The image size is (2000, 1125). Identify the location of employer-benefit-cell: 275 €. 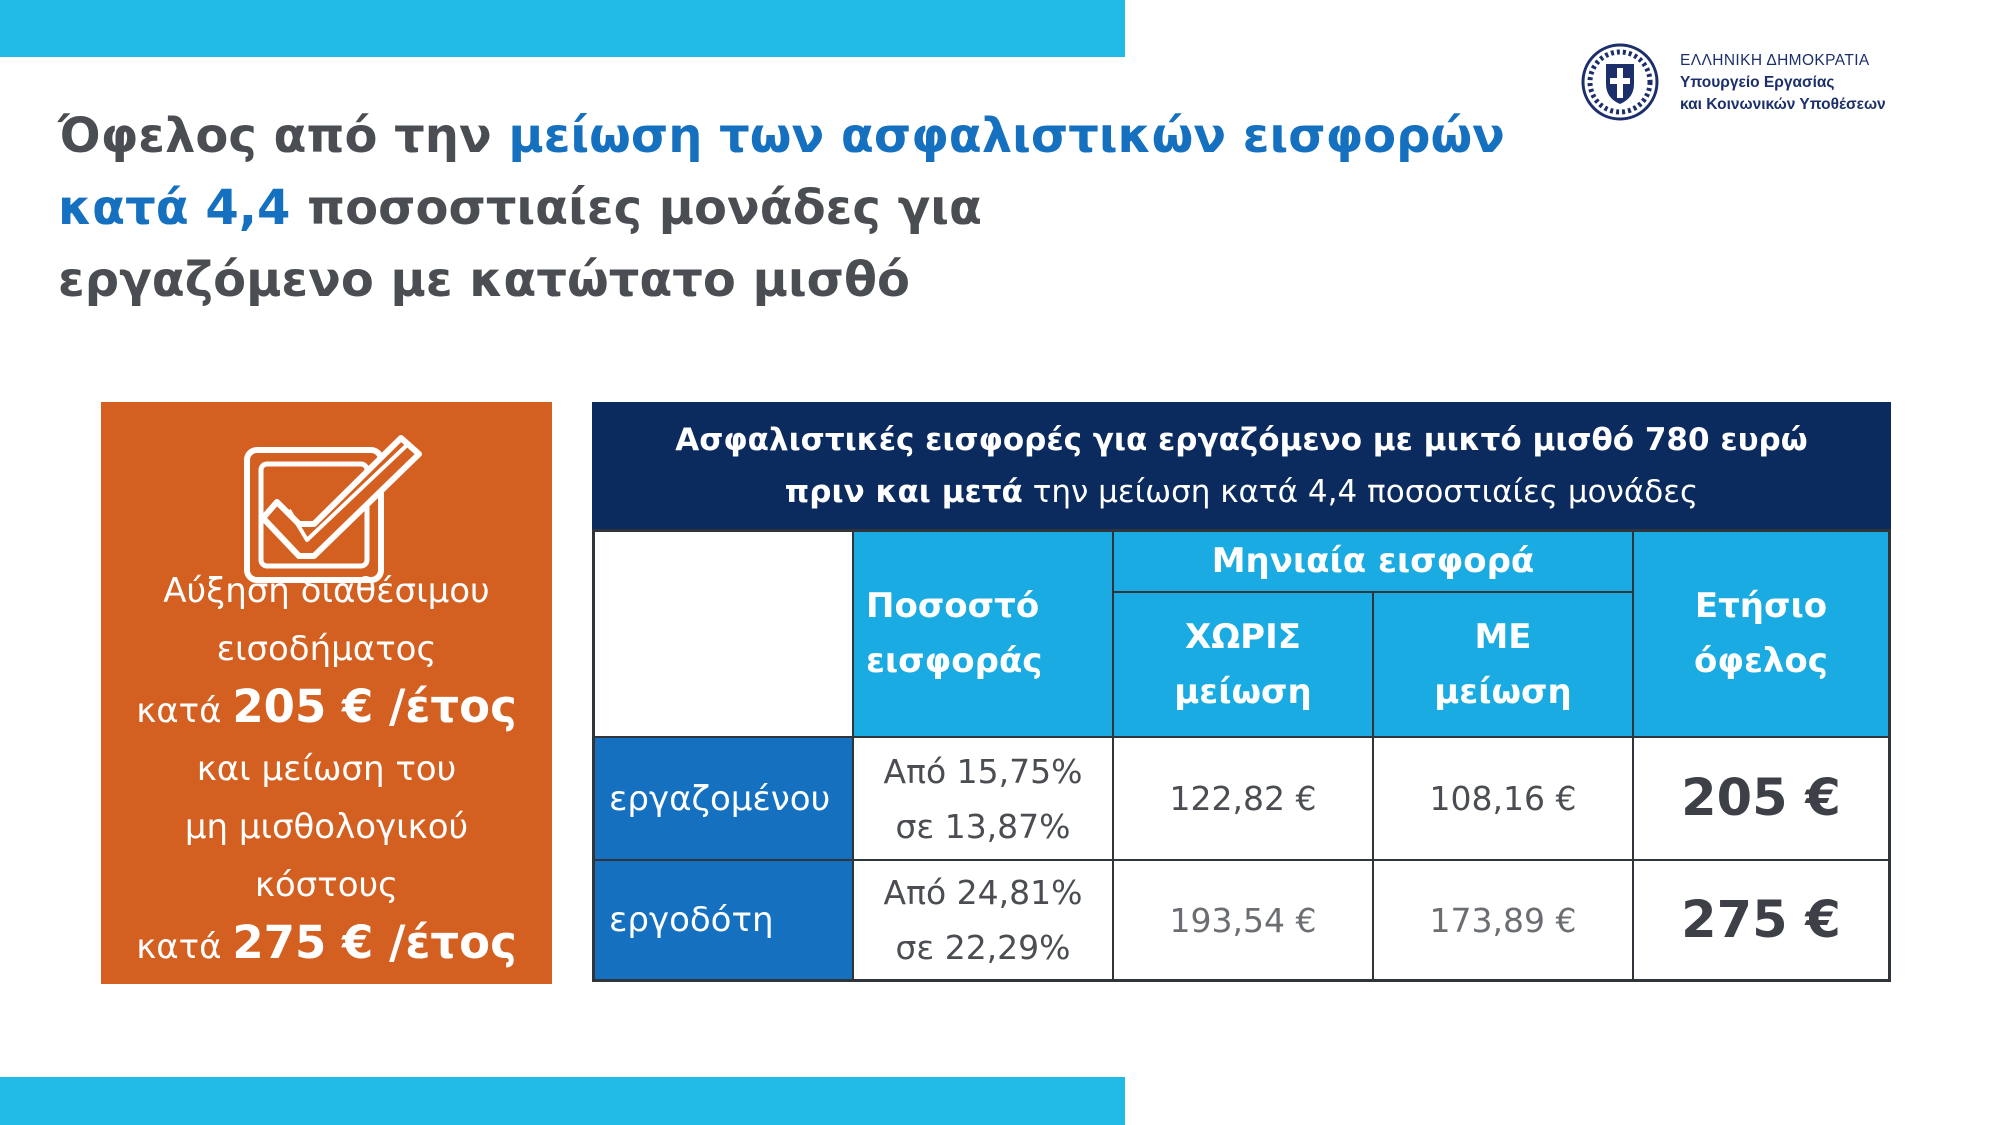
(1761, 920).